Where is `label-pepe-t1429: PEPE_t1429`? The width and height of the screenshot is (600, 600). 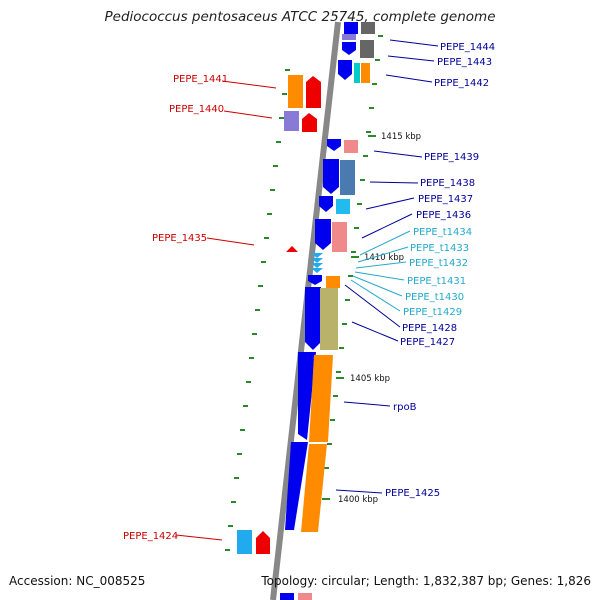 label-pepe-t1429: PEPE_t1429 is located at coordinates (432, 312).